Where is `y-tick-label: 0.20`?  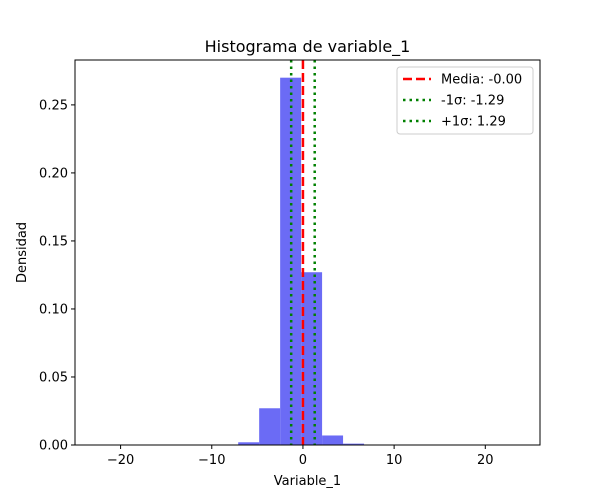
y-tick-label: 0.20 is located at coordinates (53, 173).